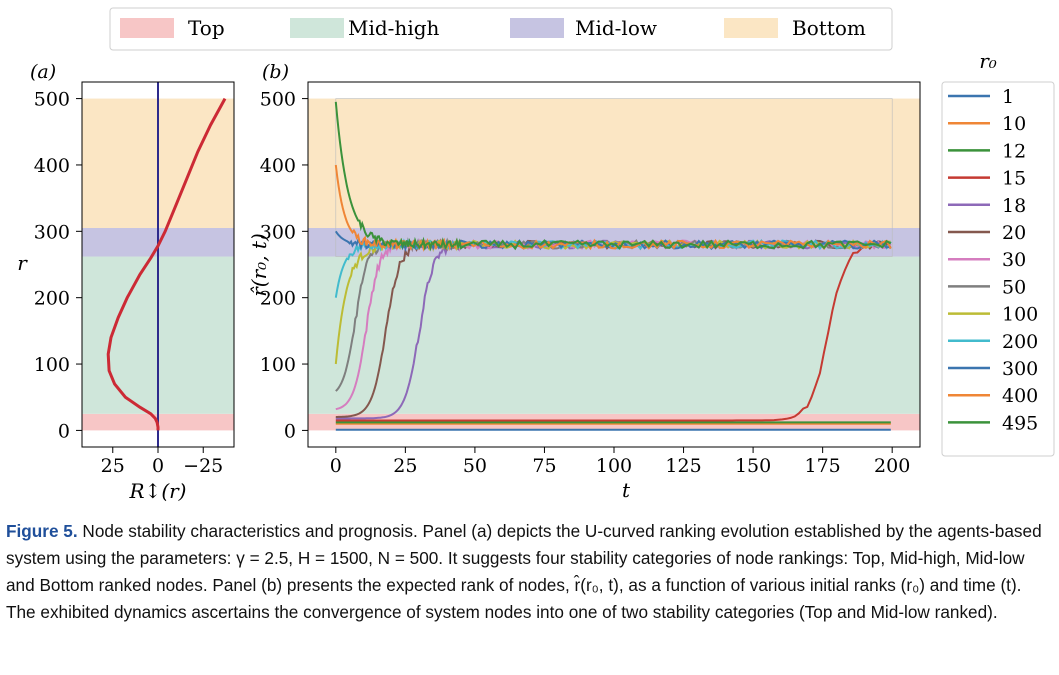 The height and width of the screenshot is (675, 1059). I want to click on panel-a-xtick-label: 0, so click(158, 466).